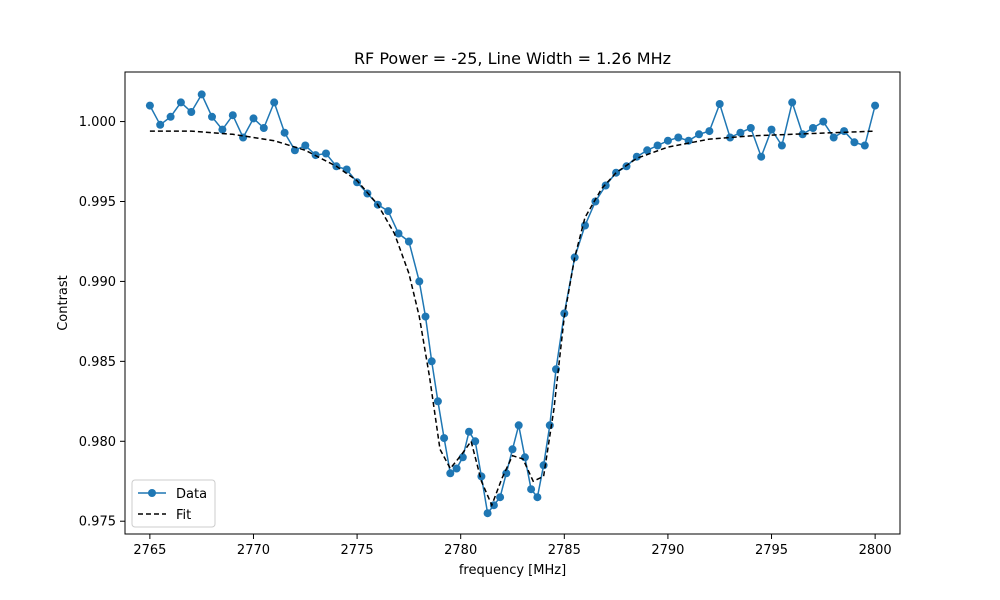  Describe the element at coordinates (173, 503) in the screenshot. I see `legend: Data Fit` at that location.